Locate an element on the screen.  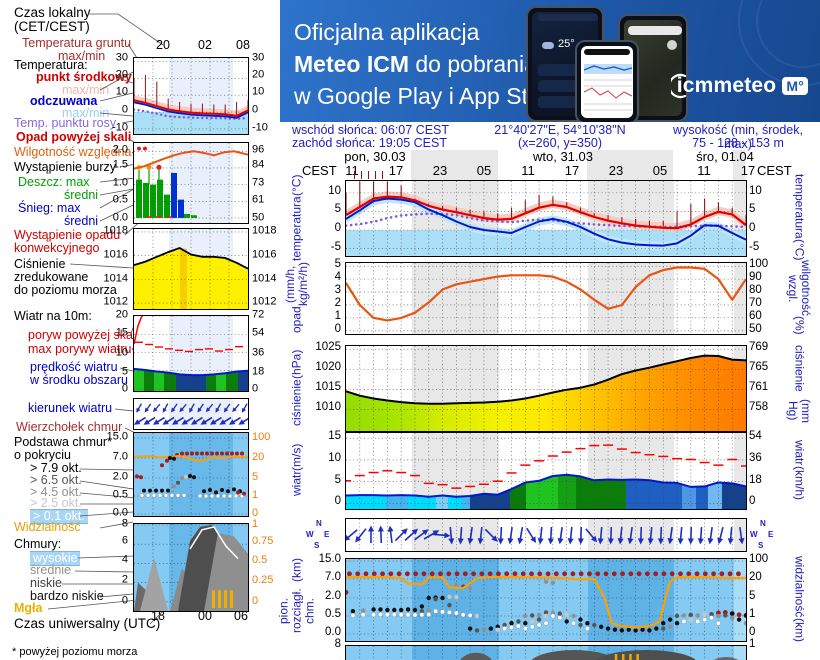
legend-item-odcz-maxmin: max/min is located at coordinates (86, 113).